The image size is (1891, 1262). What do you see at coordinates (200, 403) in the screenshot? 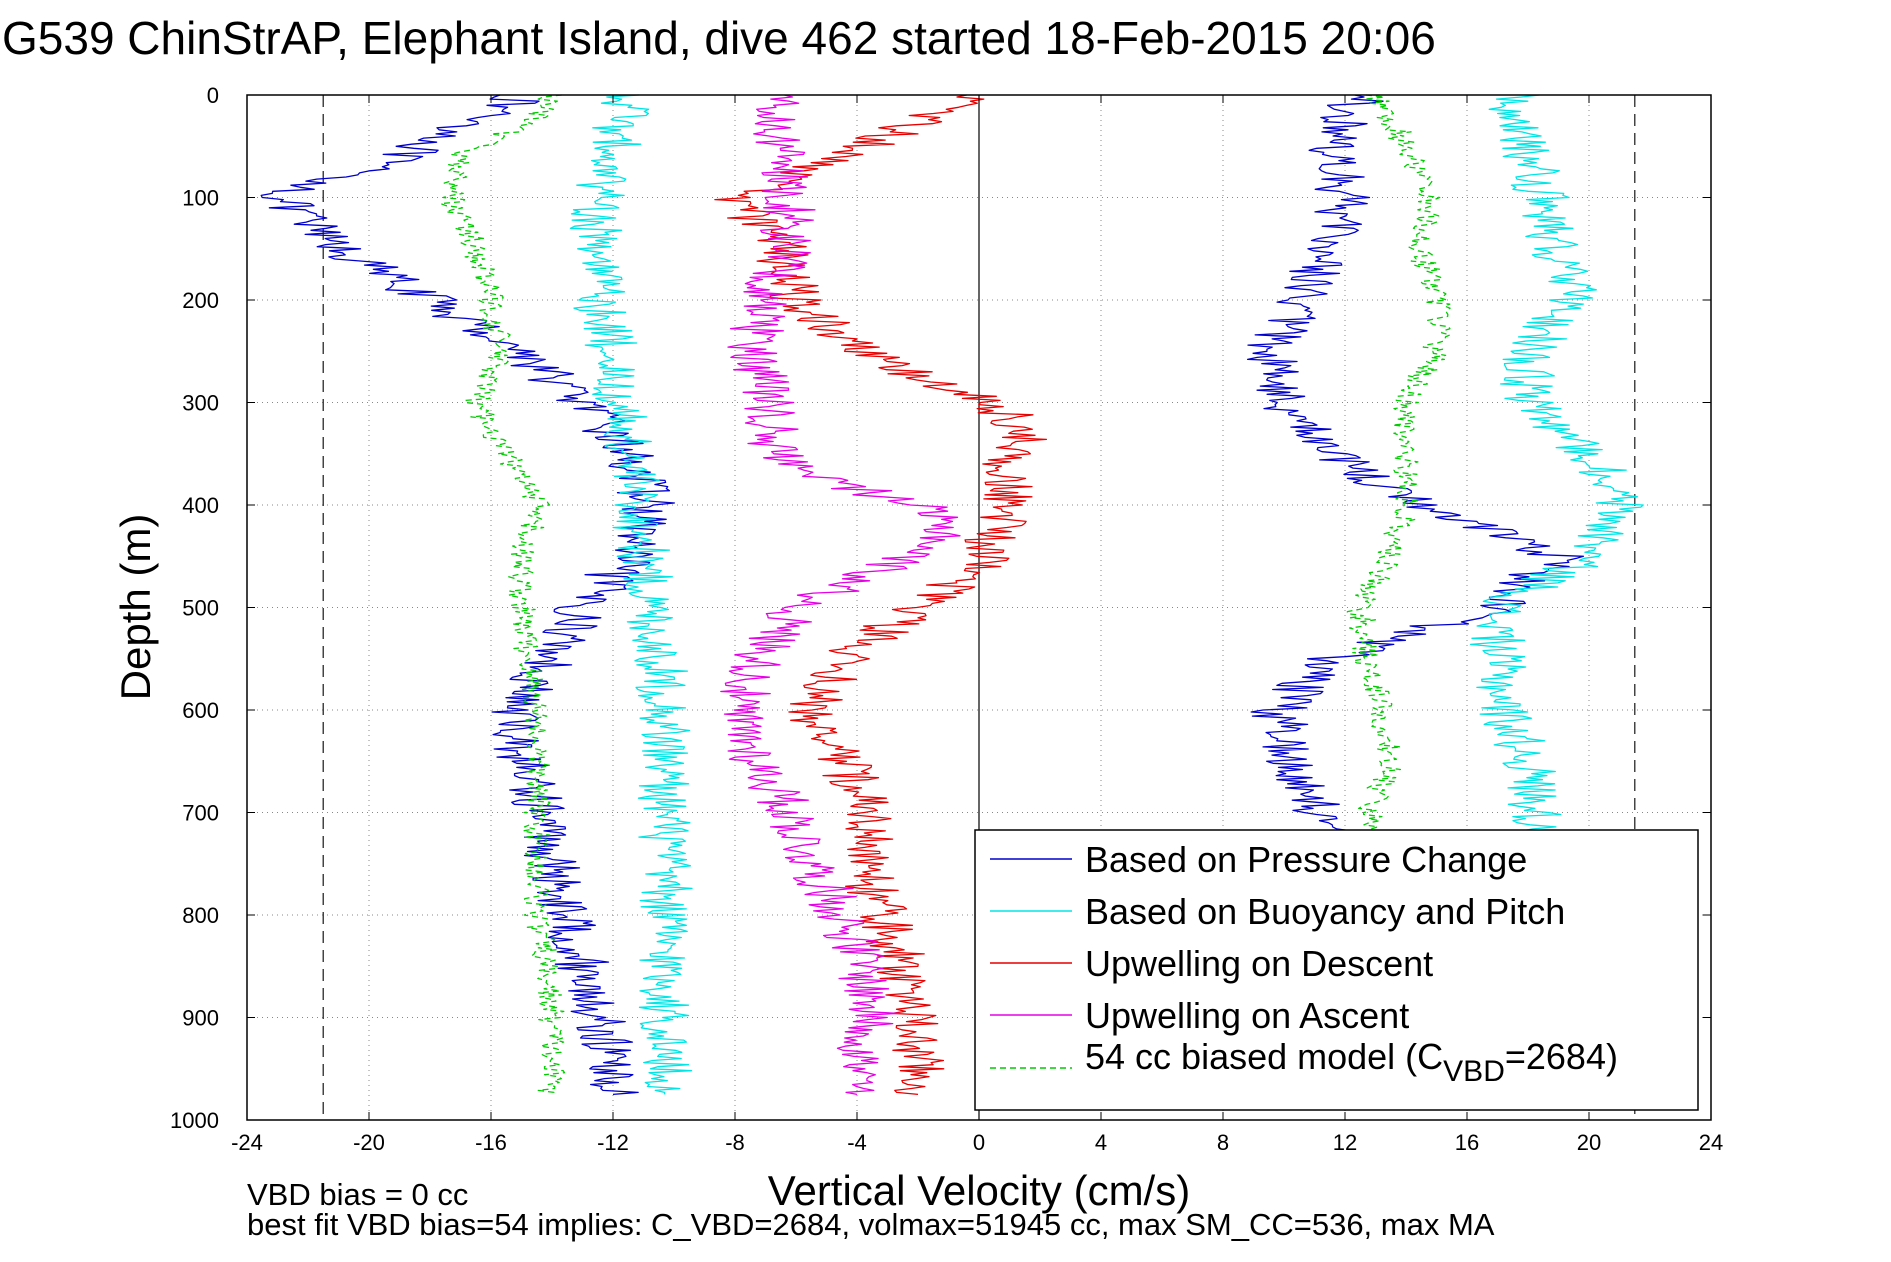
I see `y-tick-label: 300` at bounding box center [200, 403].